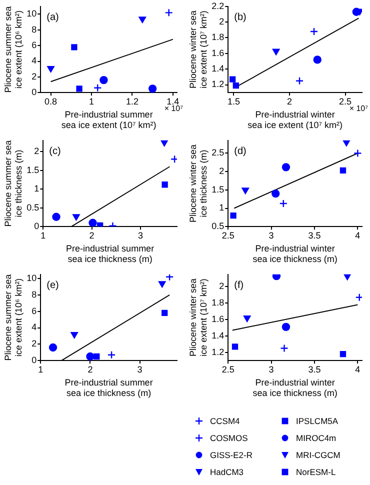 The height and width of the screenshot is (485, 370). What do you see at coordinates (55, 152) in the screenshot?
I see `annotation: (c)` at bounding box center [55, 152].